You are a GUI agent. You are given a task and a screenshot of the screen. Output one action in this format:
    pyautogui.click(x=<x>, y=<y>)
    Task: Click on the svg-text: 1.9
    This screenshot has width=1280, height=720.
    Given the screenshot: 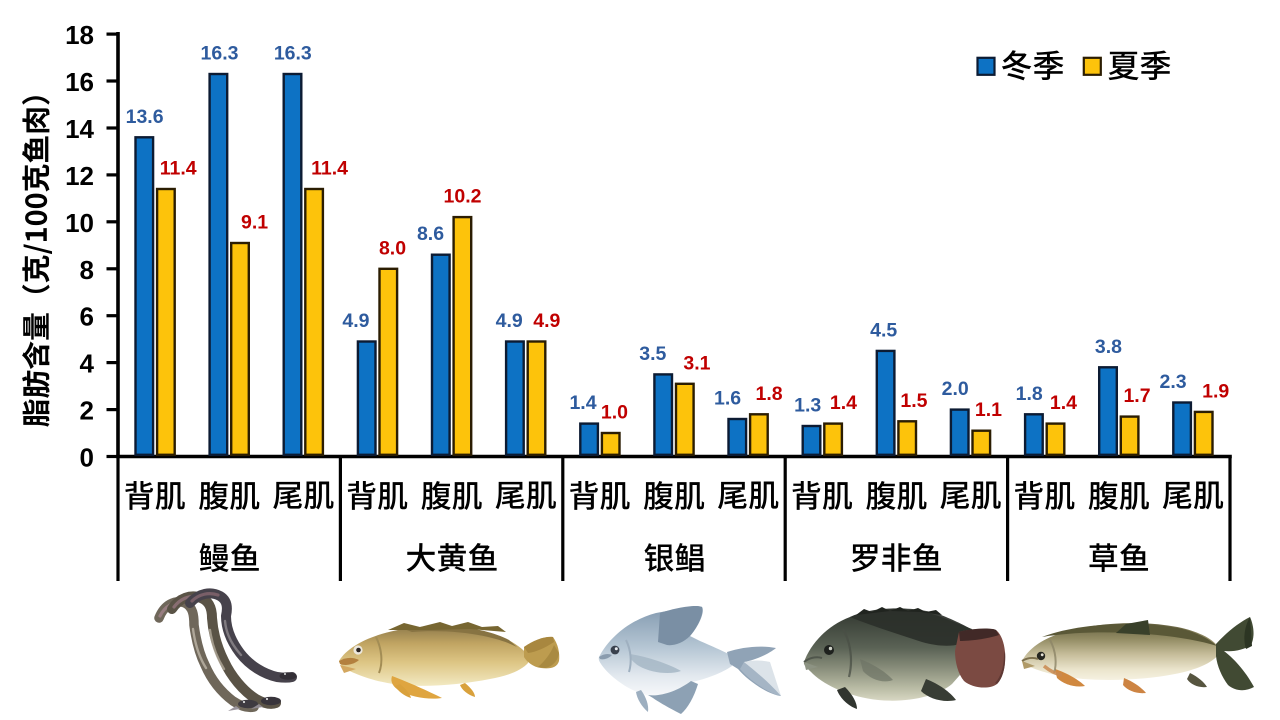 What is the action you would take?
    pyautogui.click(x=1215, y=391)
    